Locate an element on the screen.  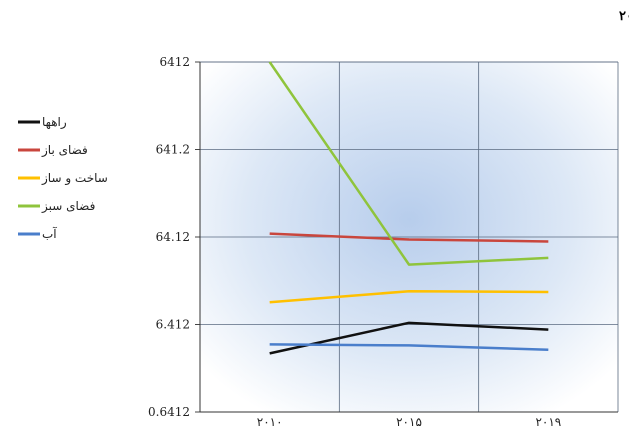
y-tick-label: 641.2 is located at coordinates (173, 150).